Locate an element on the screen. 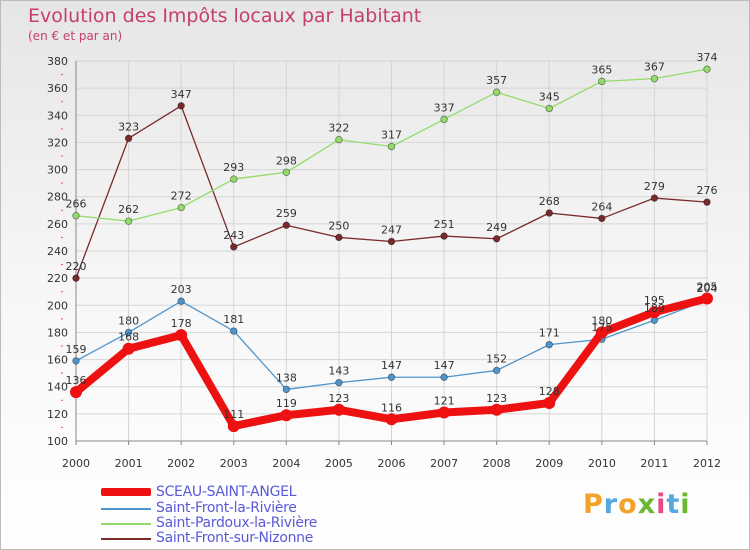 This screenshot has width=750, height=550. data-label: 276 is located at coordinates (707, 190).